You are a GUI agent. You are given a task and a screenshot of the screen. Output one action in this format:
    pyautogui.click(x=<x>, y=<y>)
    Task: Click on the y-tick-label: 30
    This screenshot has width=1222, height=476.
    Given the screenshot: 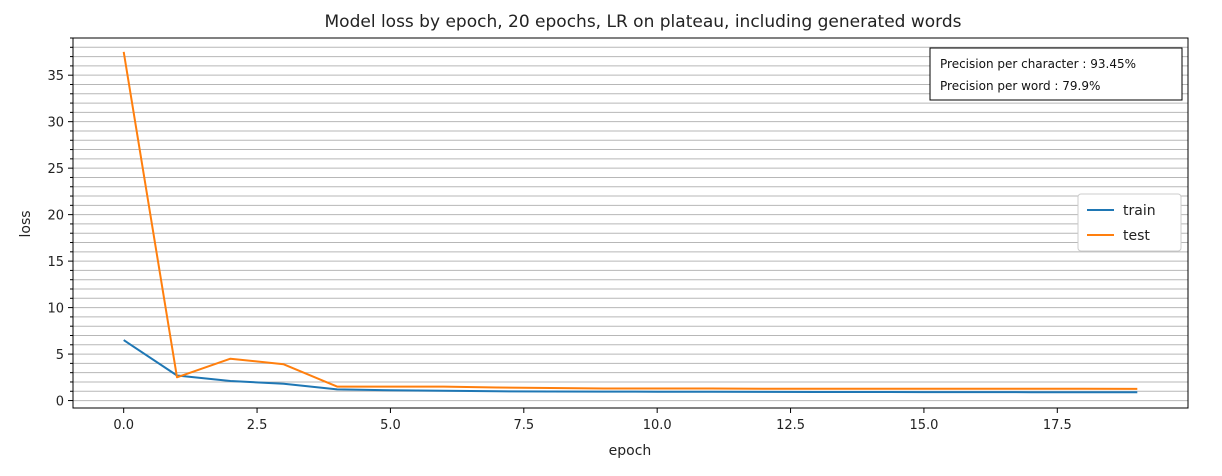 What is the action you would take?
    pyautogui.click(x=55, y=123)
    